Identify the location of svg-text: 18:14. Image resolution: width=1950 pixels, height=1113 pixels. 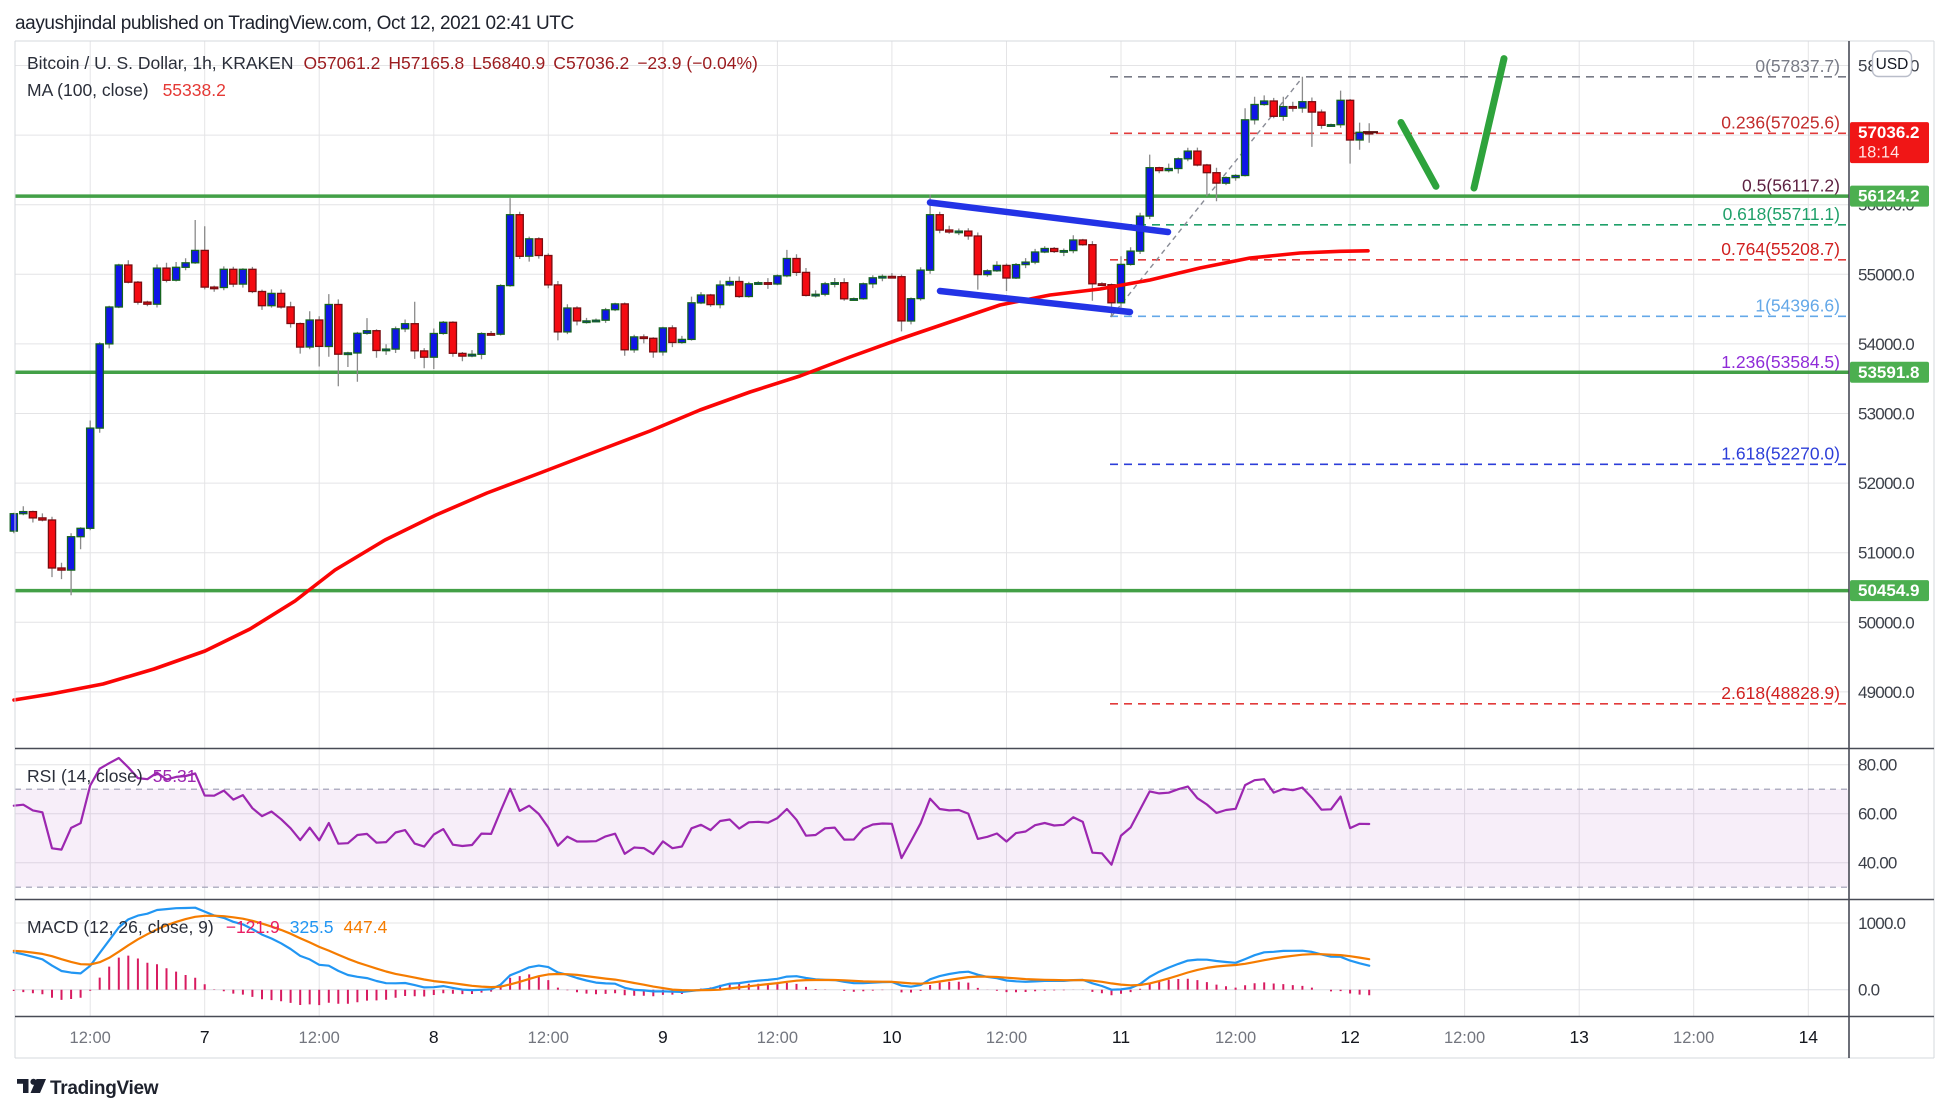
(1878, 153).